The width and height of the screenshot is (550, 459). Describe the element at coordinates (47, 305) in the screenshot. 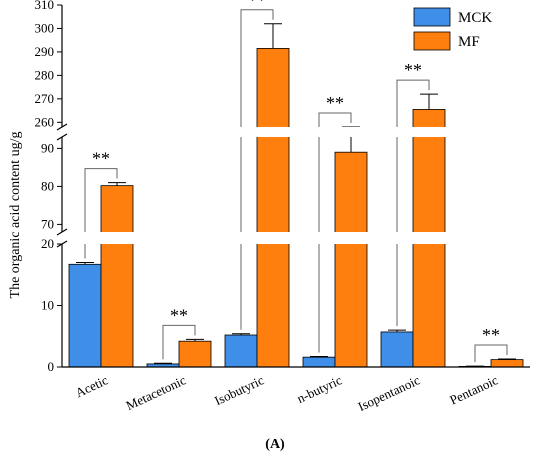

I see `y-tick-label: 10` at that location.